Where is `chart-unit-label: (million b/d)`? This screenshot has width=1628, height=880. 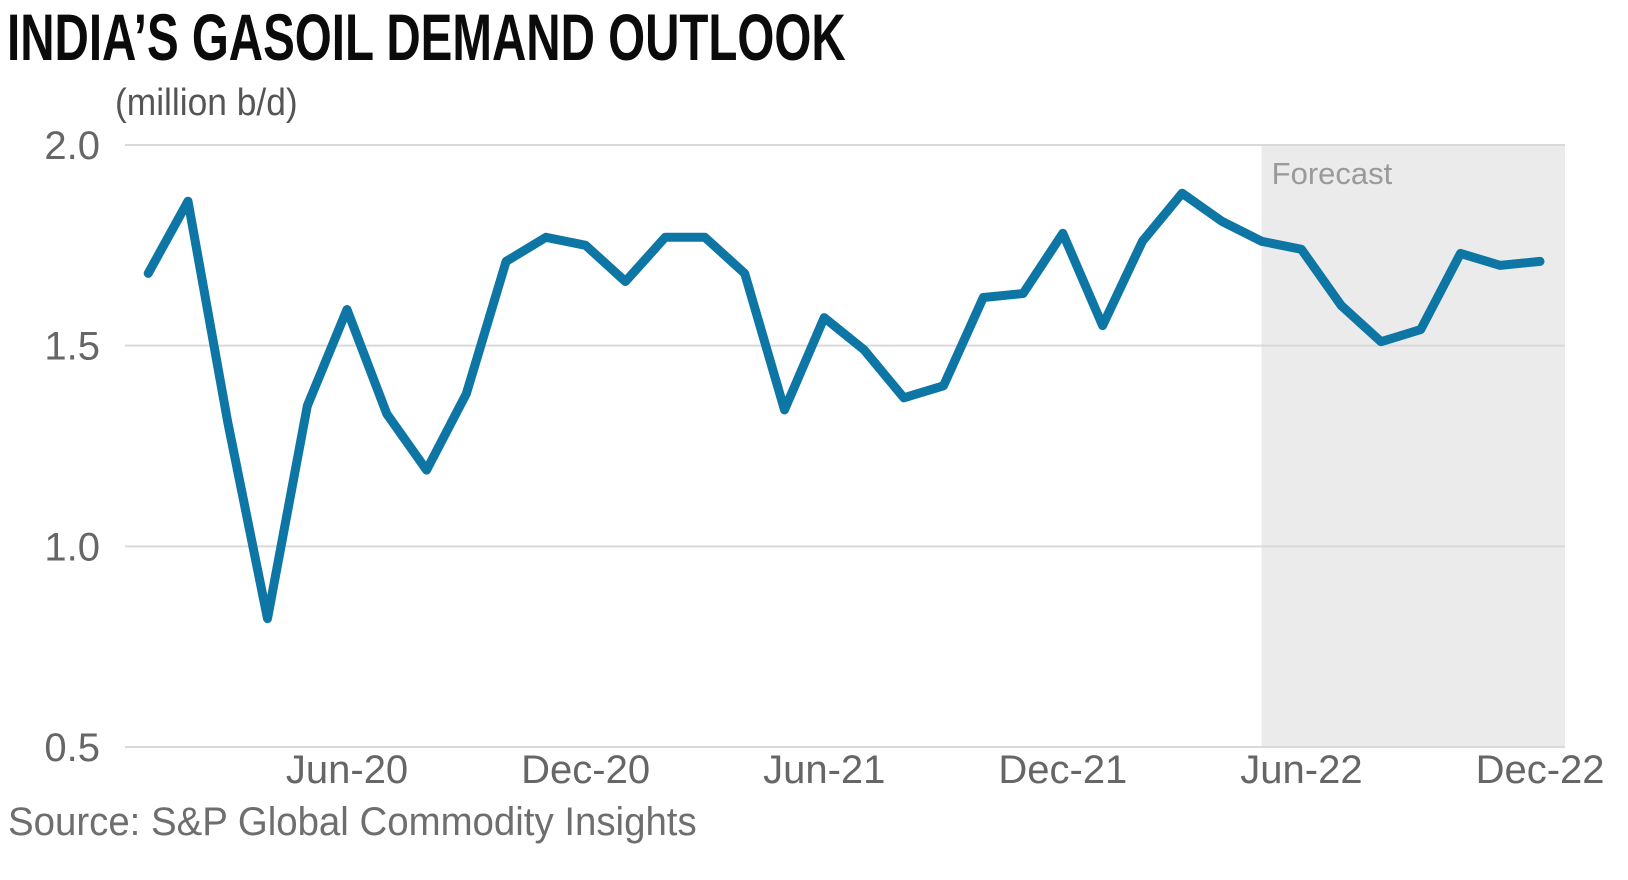
chart-unit-label: (million b/d) is located at coordinates (206, 103).